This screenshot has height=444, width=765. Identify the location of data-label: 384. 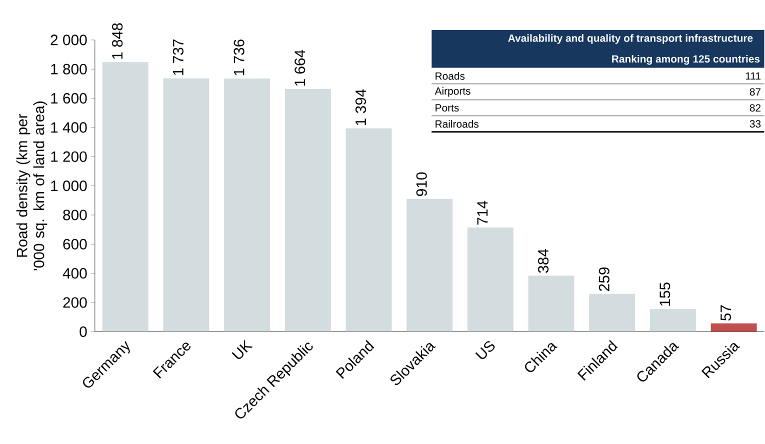
(543, 261).